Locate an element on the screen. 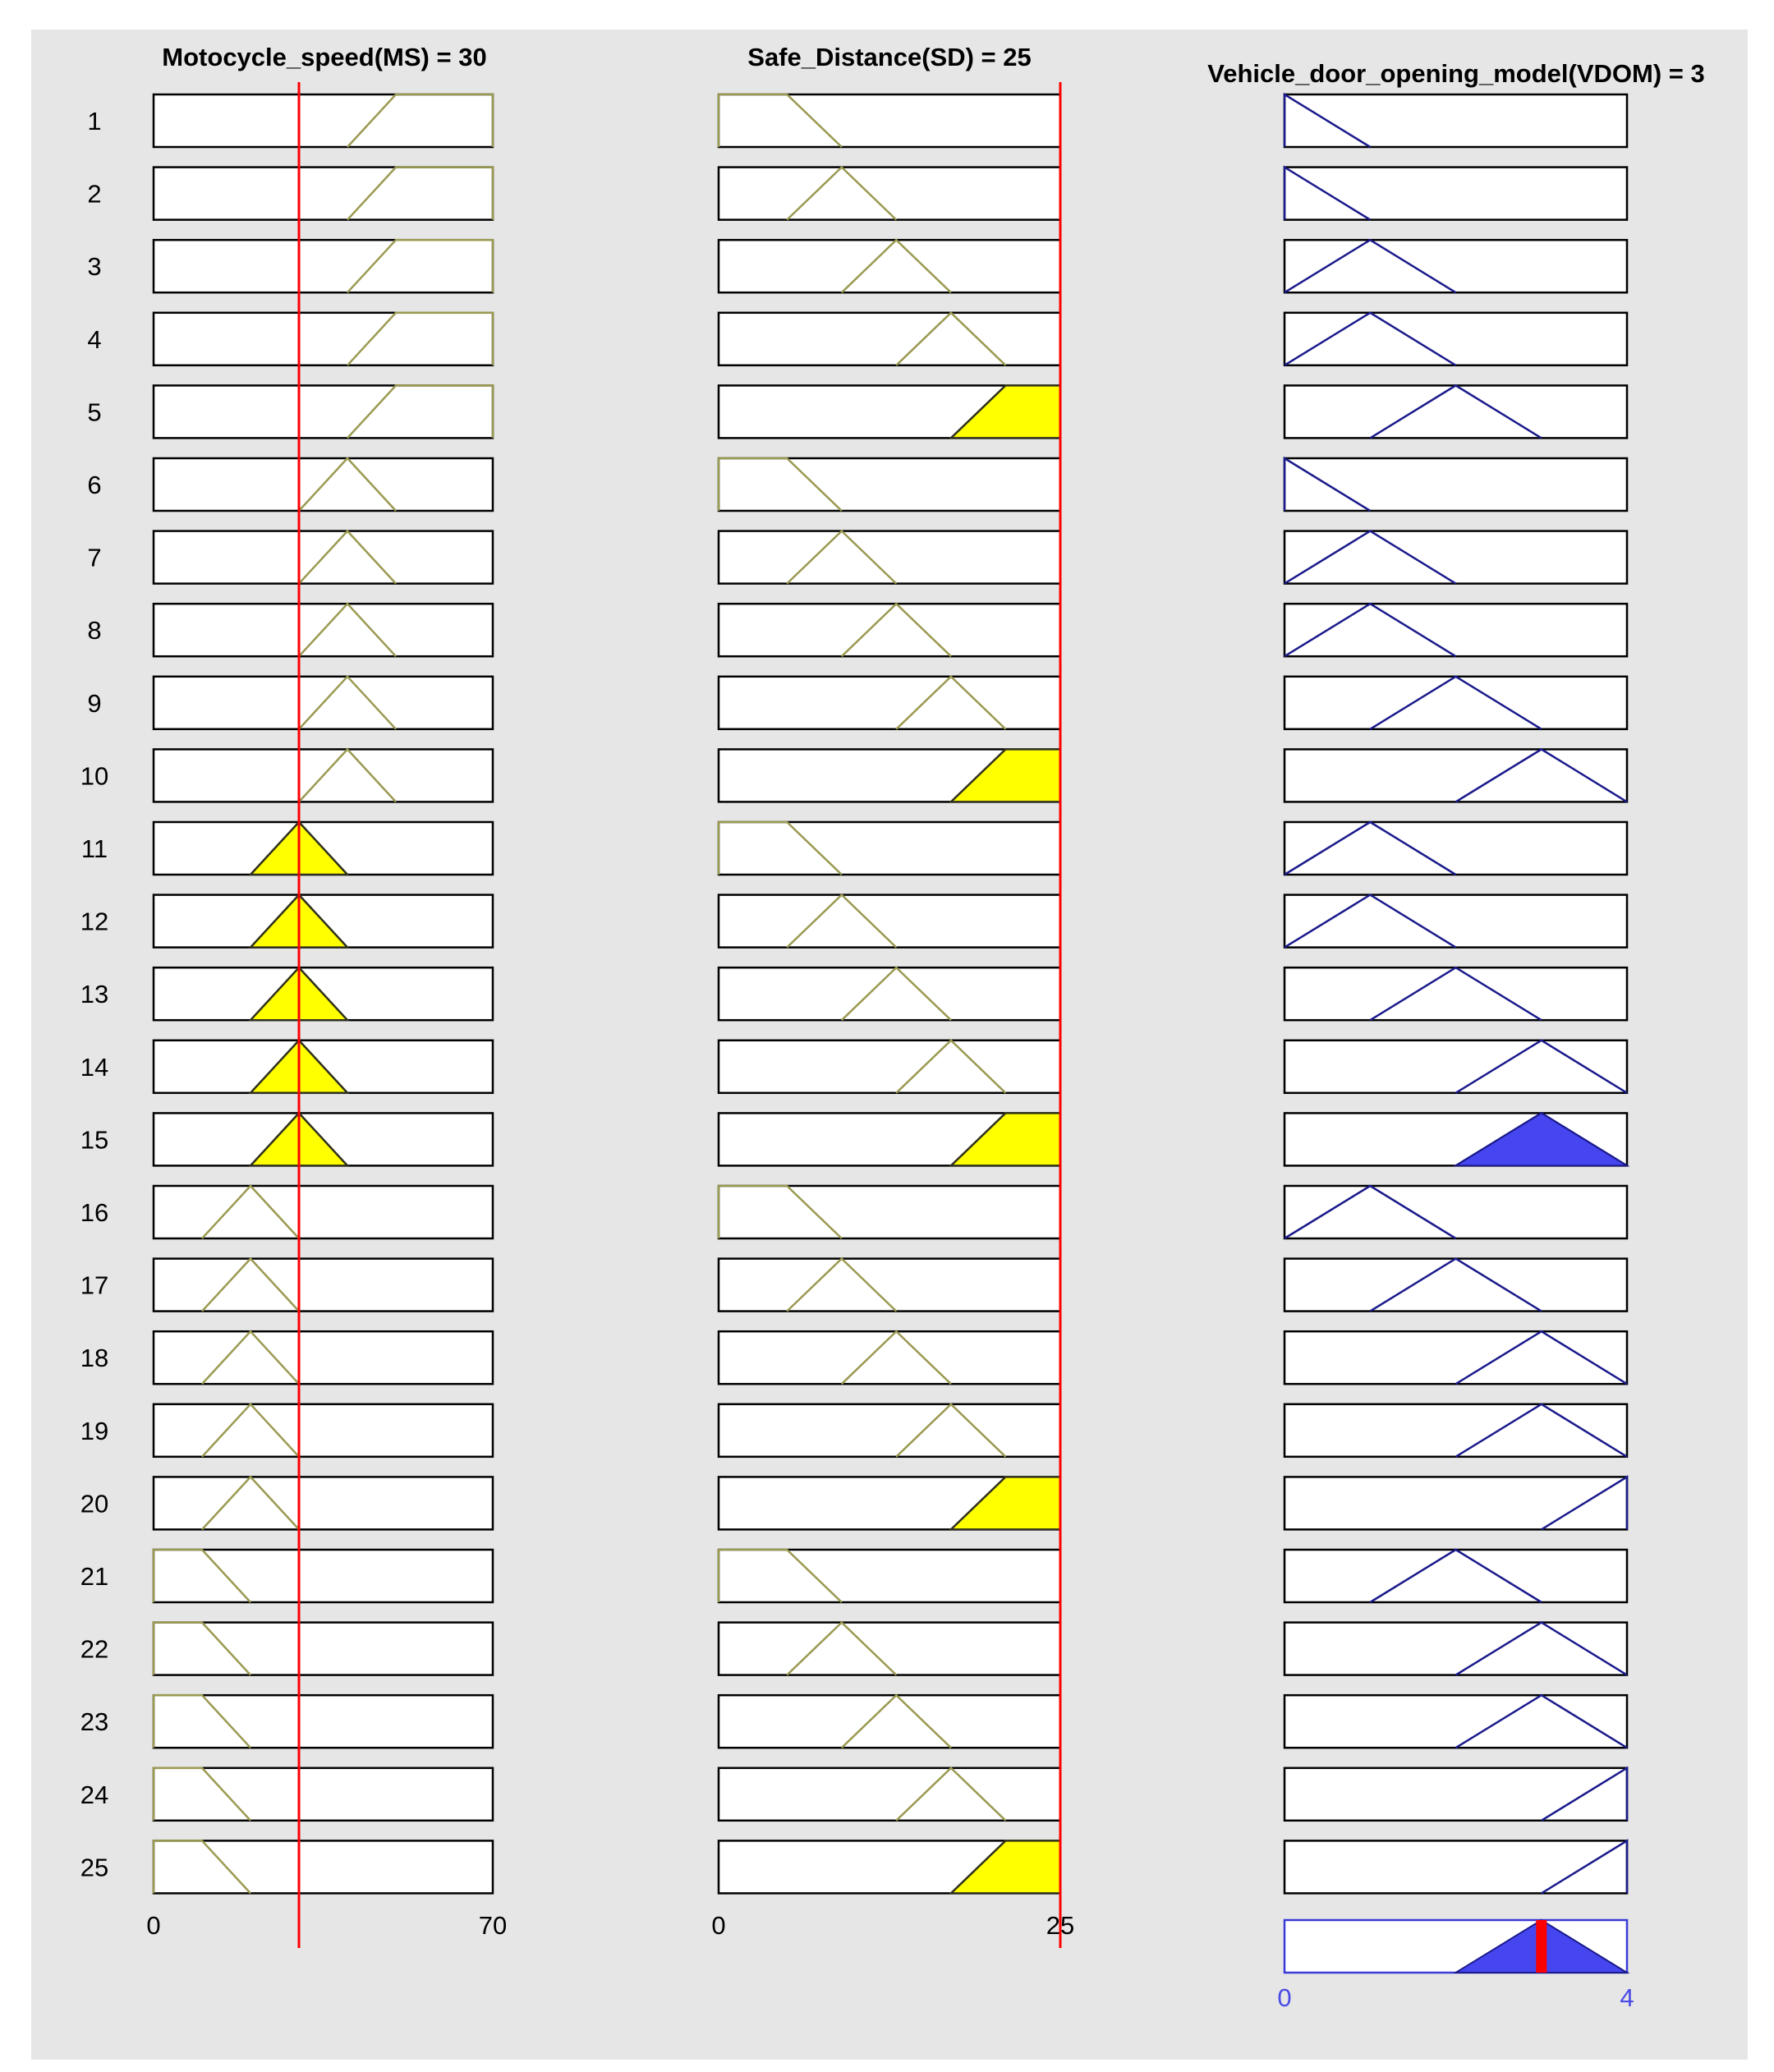  input-2-rule-4-box is located at coordinates (890, 339).